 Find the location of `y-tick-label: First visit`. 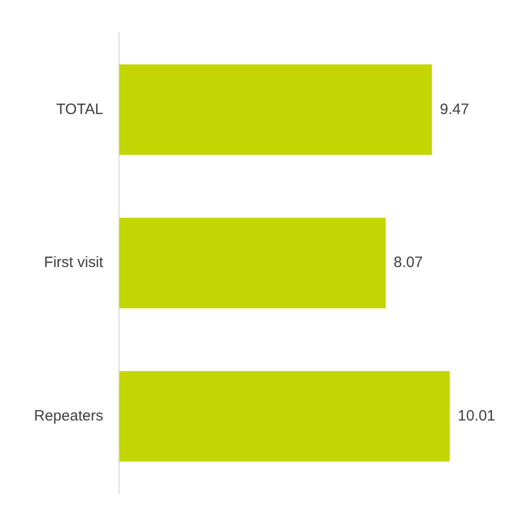

y-tick-label: First visit is located at coordinates (74, 263).